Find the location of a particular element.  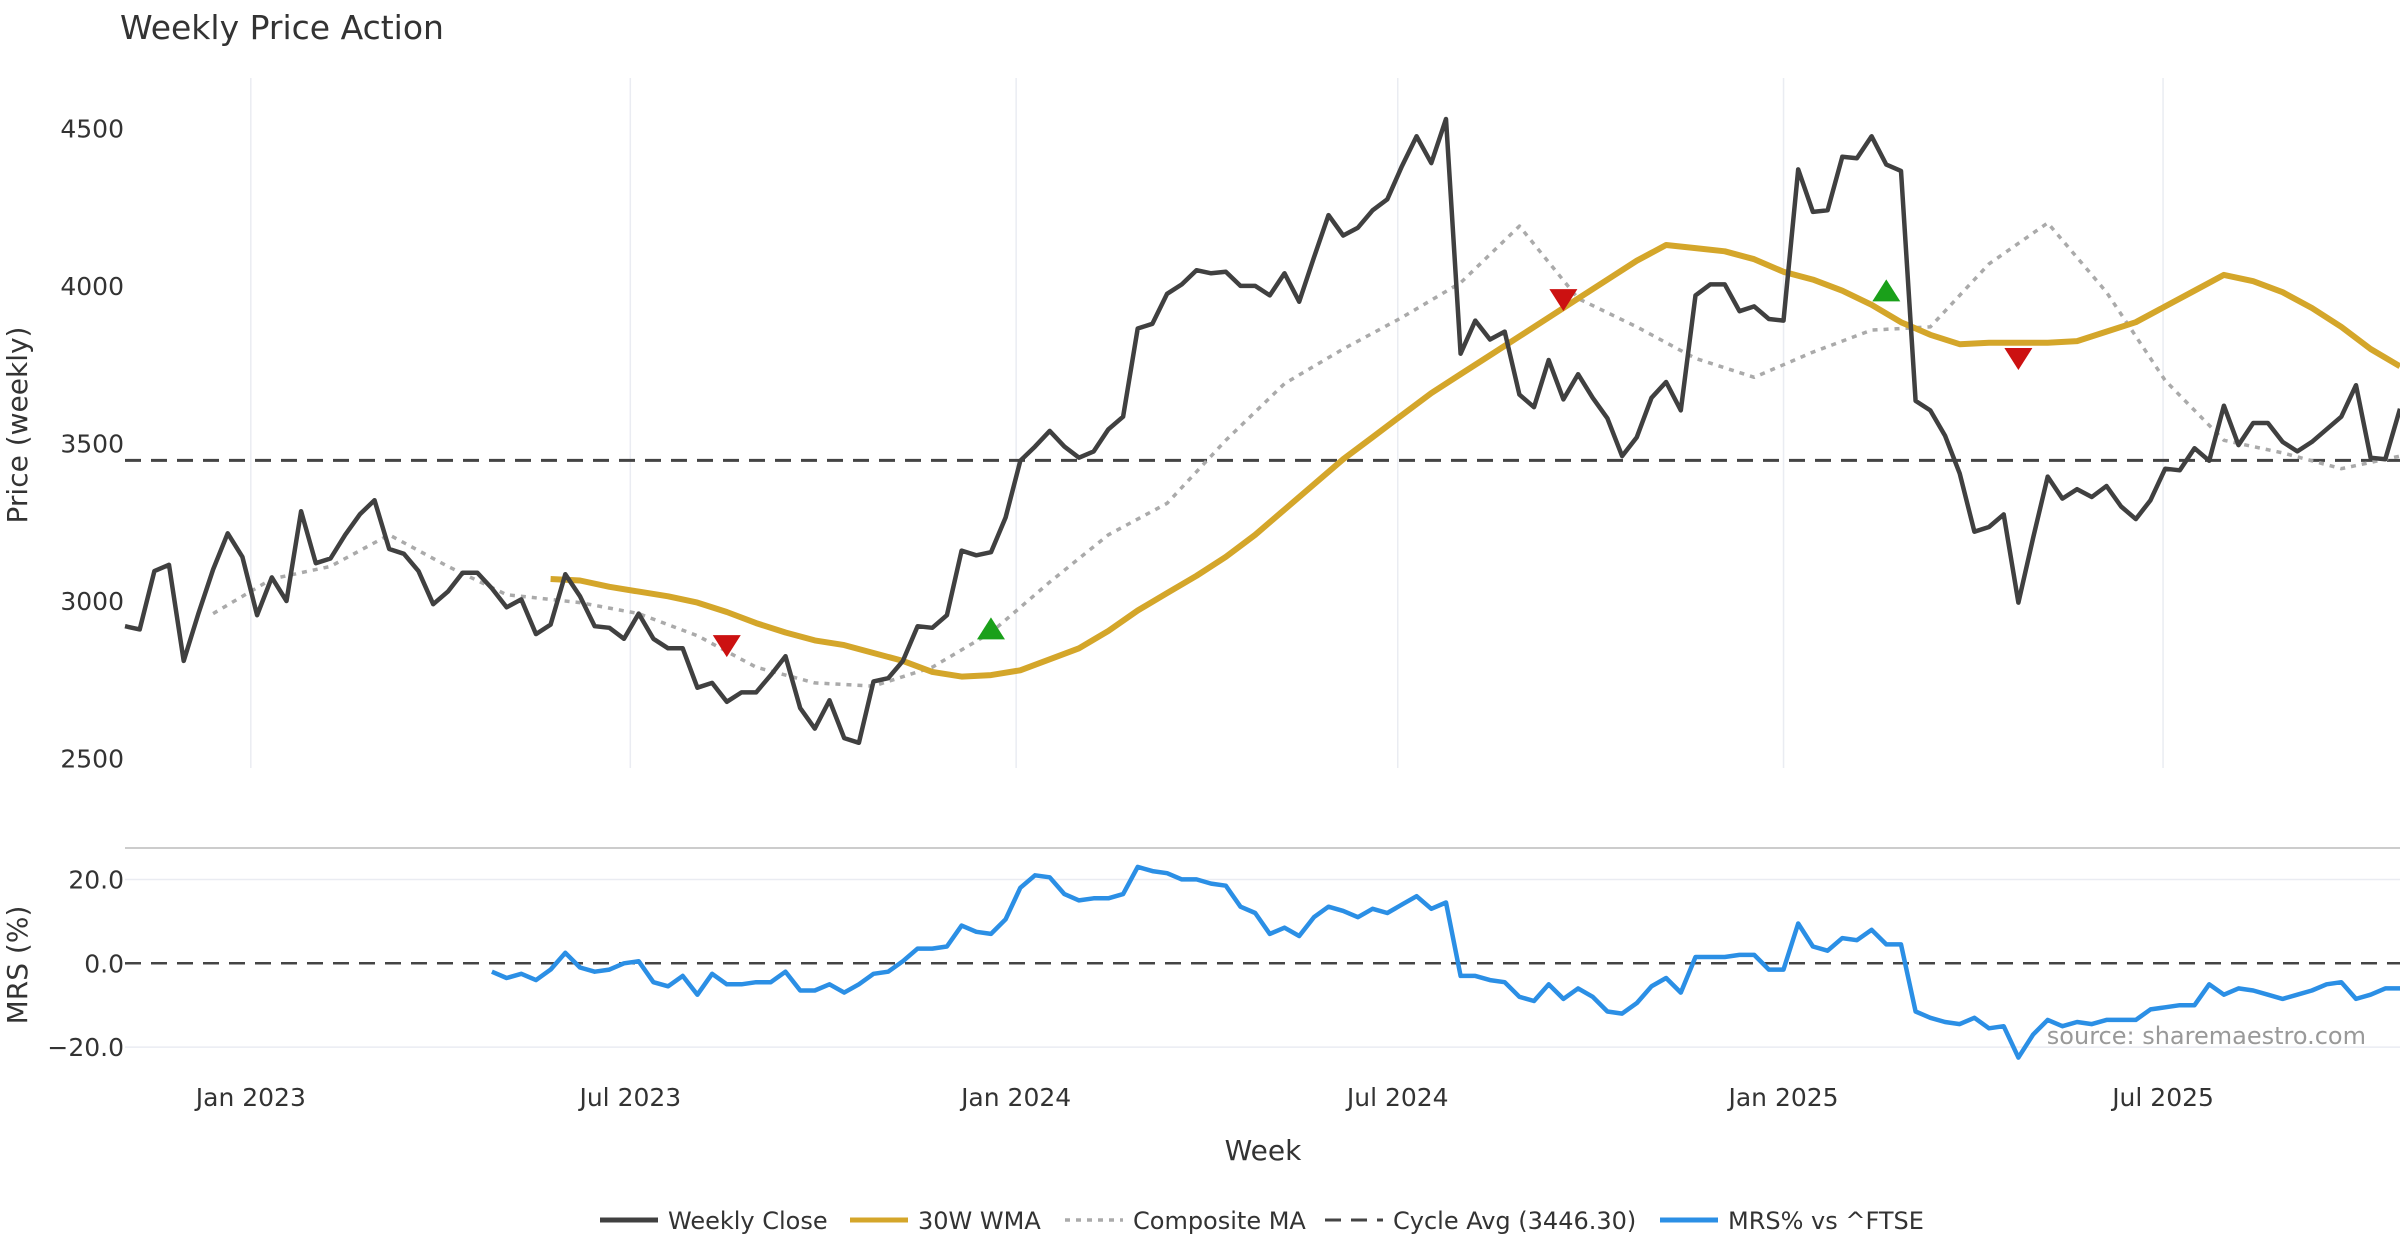

price-y-tick-label: 2500 is located at coordinates (92, 759).